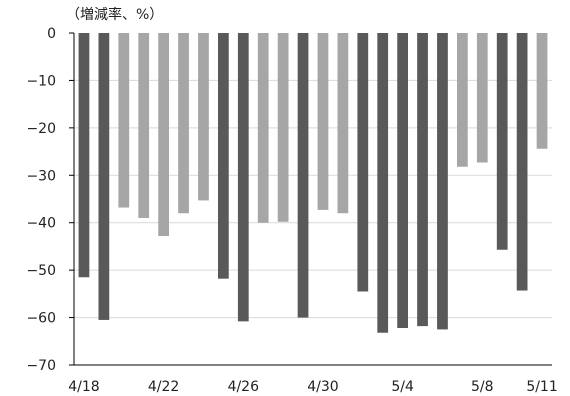 The width and height of the screenshot is (570, 396). I want to click on bar-4/27, so click(263, 128).